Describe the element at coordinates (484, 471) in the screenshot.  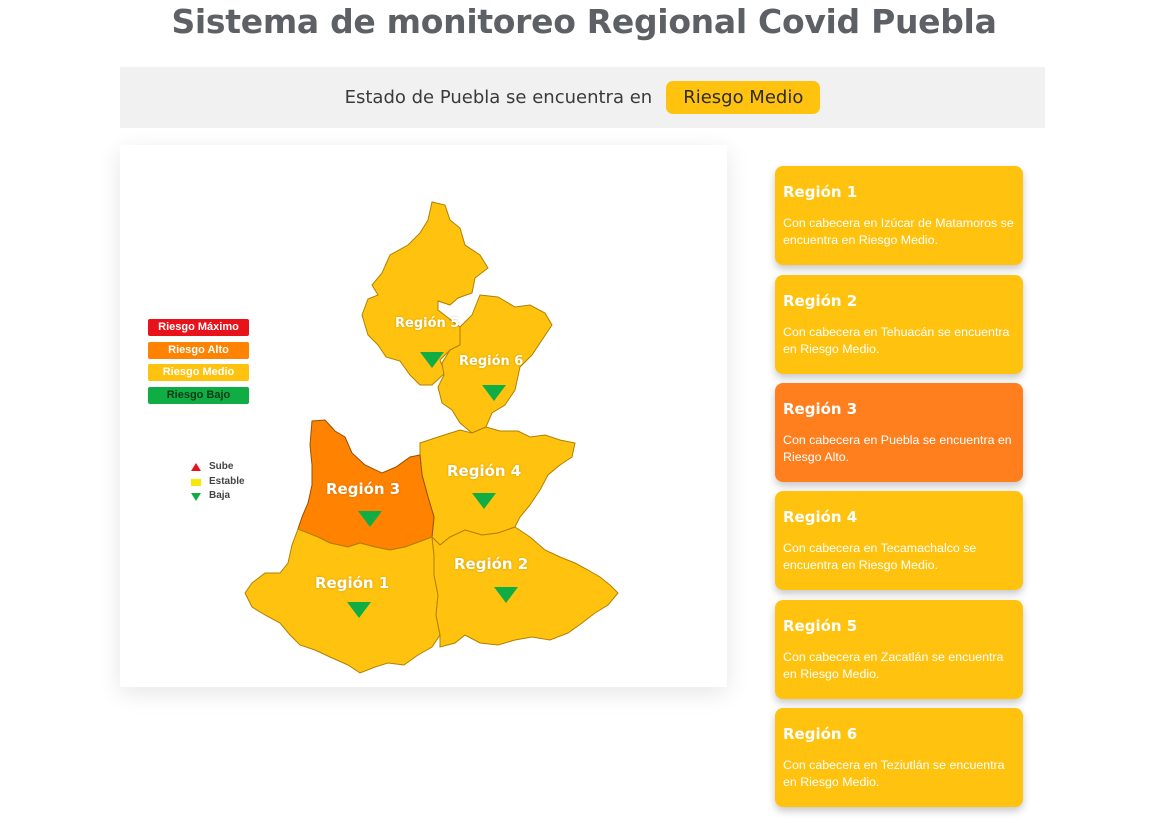
I see `map-label-region-4: Región 4` at that location.